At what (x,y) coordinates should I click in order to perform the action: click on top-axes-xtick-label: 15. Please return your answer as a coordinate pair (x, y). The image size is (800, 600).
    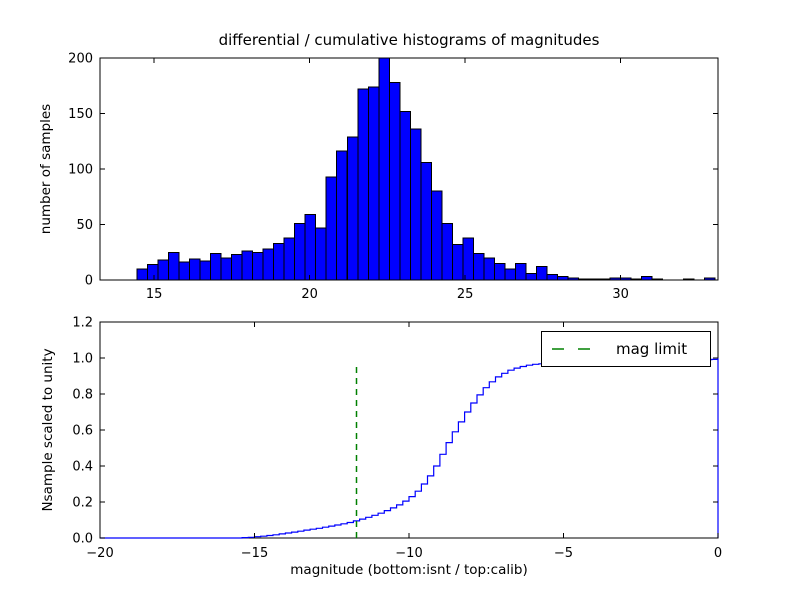
    Looking at the image, I should click on (154, 294).